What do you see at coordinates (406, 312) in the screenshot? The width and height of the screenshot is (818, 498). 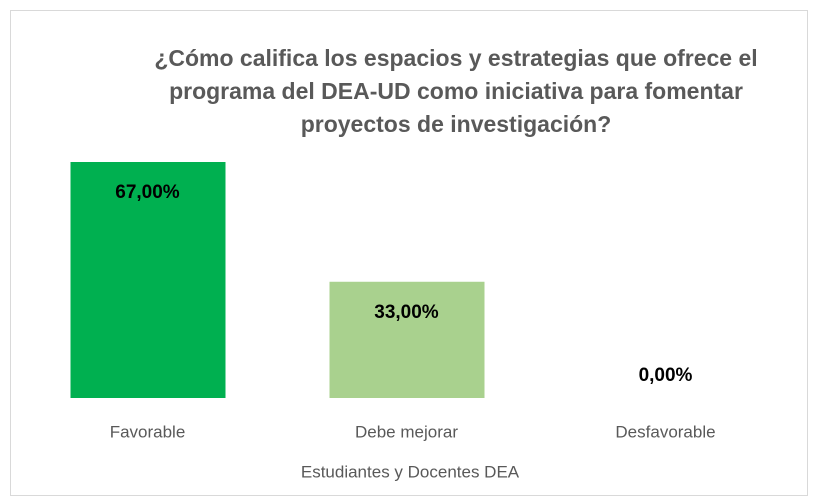 I see `value-label: 33,00%` at bounding box center [406, 312].